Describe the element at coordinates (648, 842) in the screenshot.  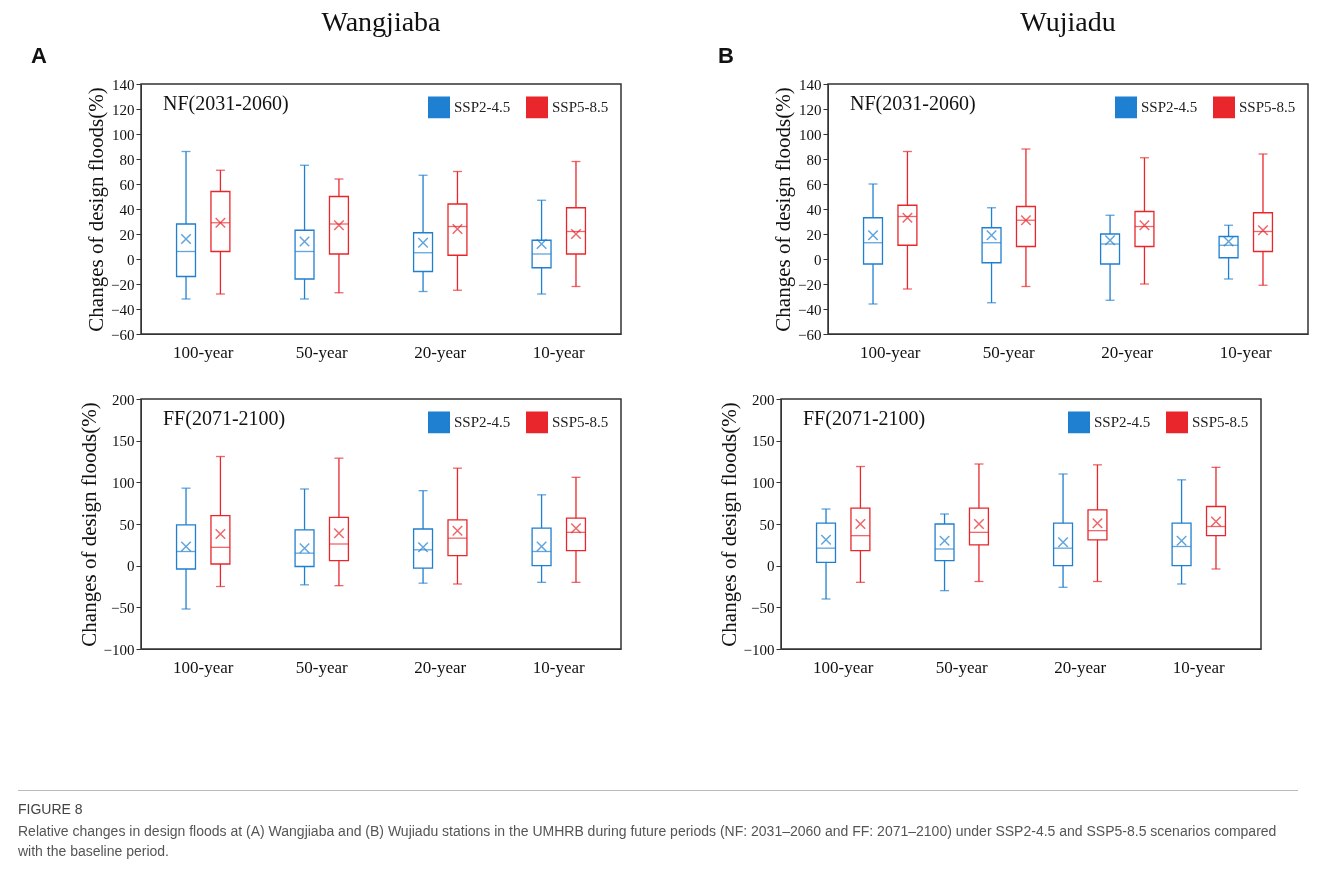
I see `text: Relative changes in design floods at (A) Wangjiaba and (B) Wujiadu stations in the UMHRB during future periods (NF: 2031–2060 and FF: 2071–2100) under SSP2-4.5 and SSP5-8.5 scenarios compared with the baseline period.` at that location.